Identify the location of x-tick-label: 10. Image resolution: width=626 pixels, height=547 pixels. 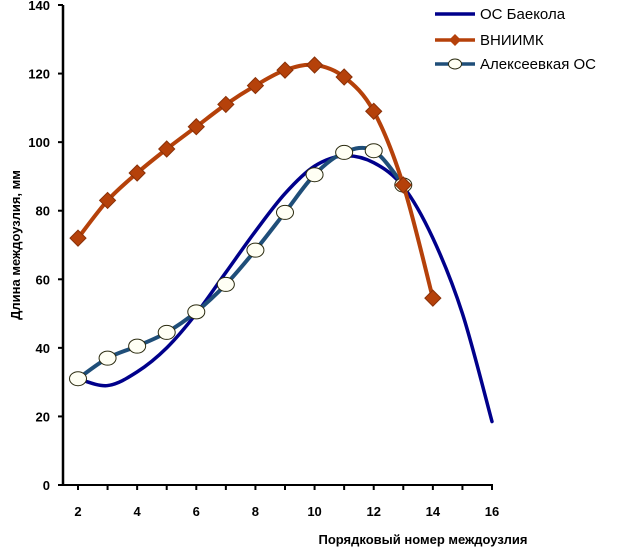
(314, 511).